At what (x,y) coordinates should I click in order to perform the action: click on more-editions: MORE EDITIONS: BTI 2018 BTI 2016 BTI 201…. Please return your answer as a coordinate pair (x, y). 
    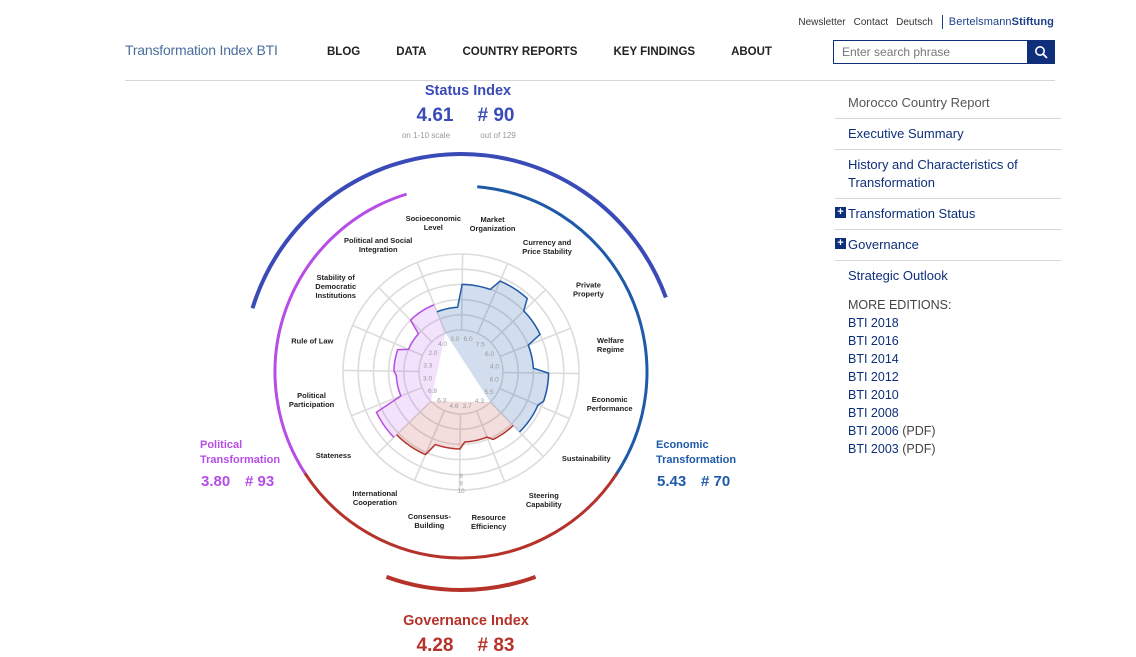
    Looking at the image, I should click on (948, 374).